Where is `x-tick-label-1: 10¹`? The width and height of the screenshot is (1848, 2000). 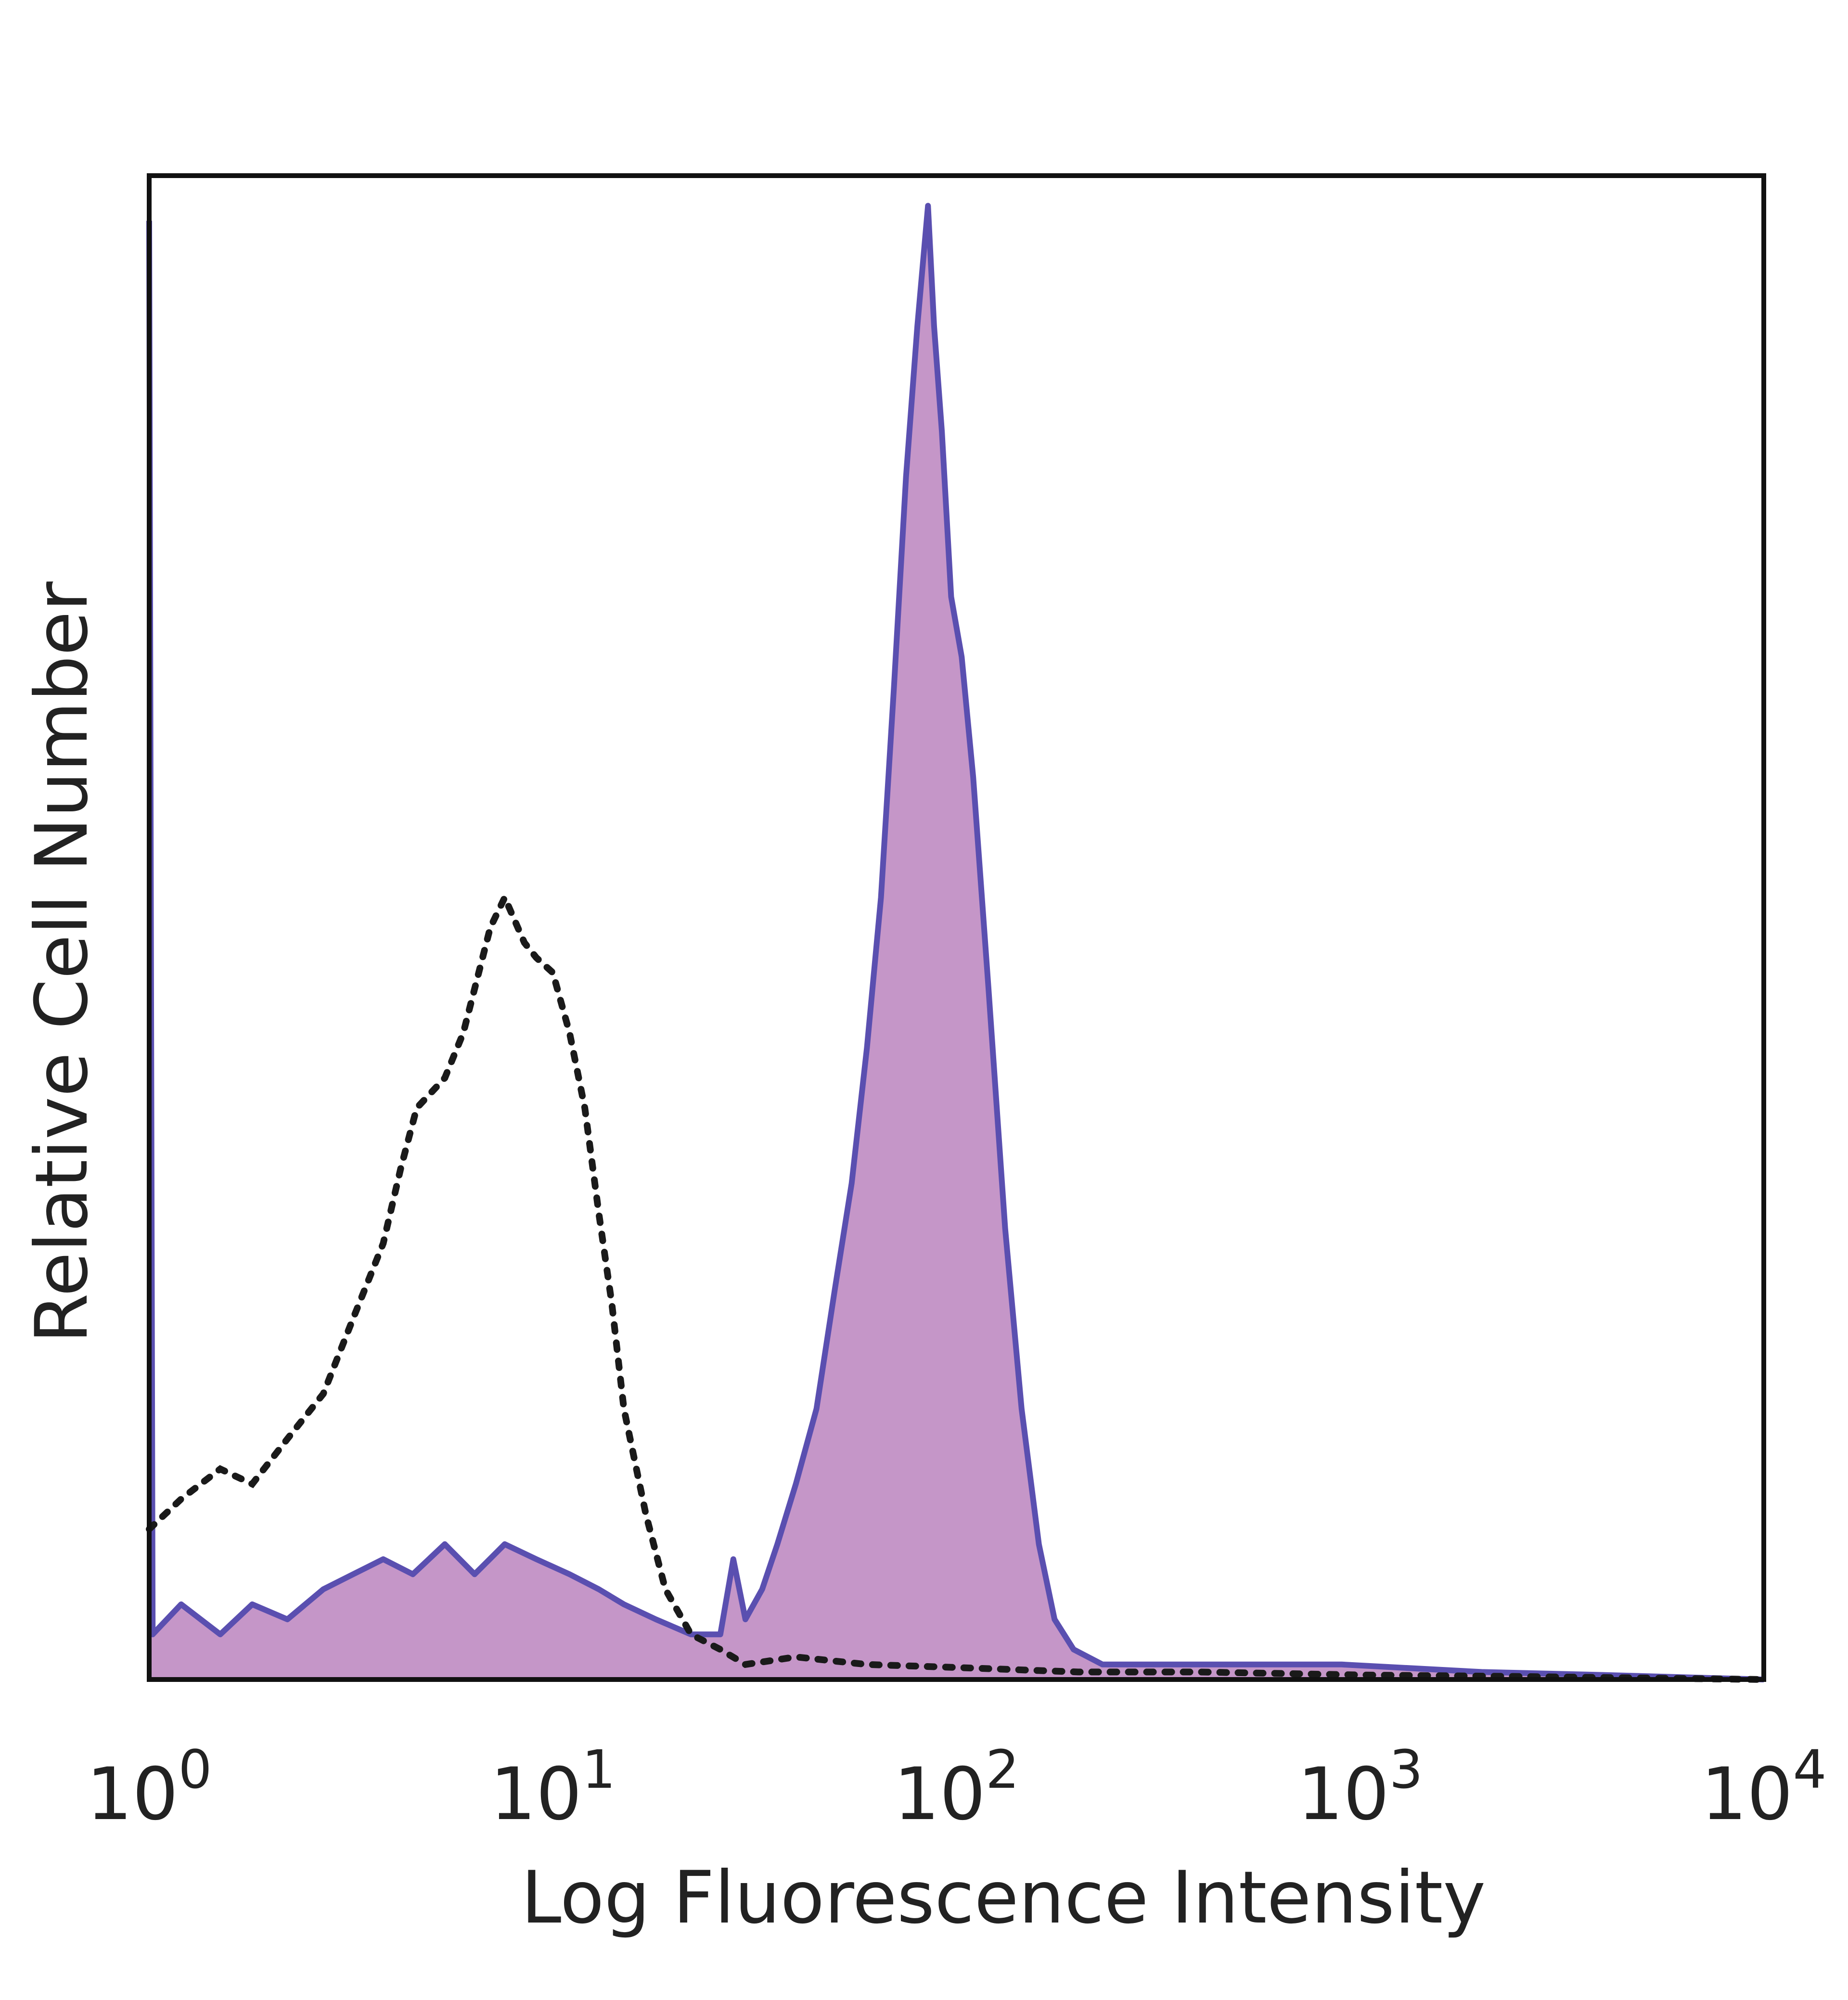 x-tick-label-1: 10¹ is located at coordinates (553, 1787).